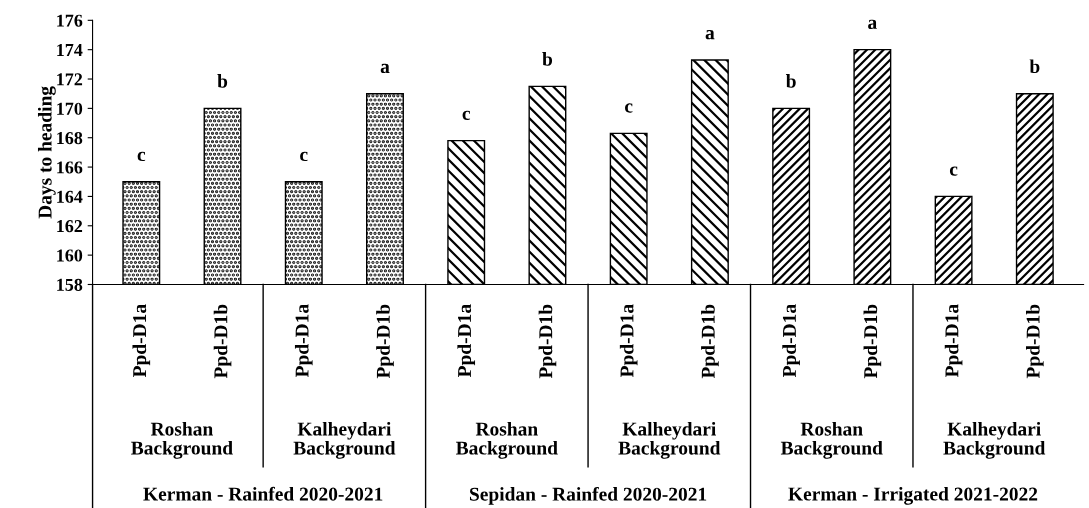 The image size is (1089, 508). What do you see at coordinates (70, 50) in the screenshot?
I see `y-tick-label: 174` at bounding box center [70, 50].